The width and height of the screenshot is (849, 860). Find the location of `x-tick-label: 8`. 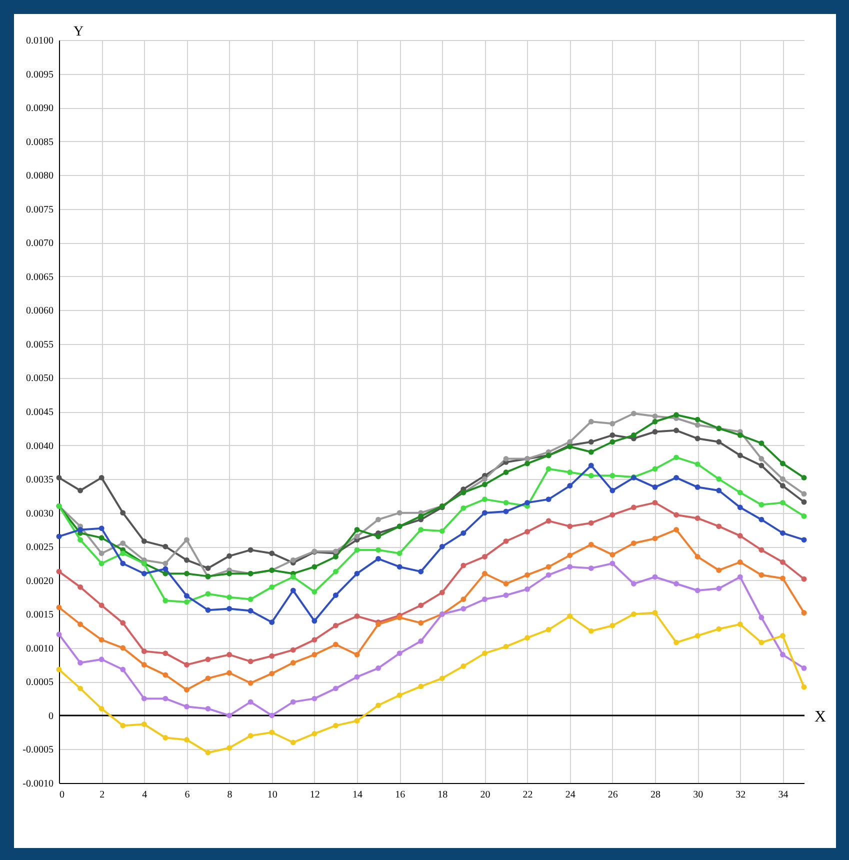

x-tick-label: 8 is located at coordinates (229, 795).